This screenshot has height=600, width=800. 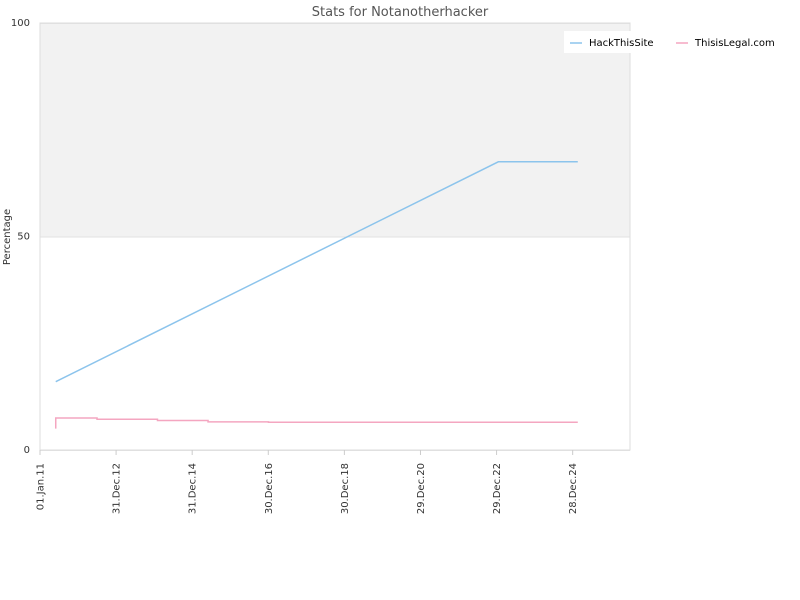 What do you see at coordinates (23, 237) in the screenshot?
I see `y-tick-label: 50` at bounding box center [23, 237].